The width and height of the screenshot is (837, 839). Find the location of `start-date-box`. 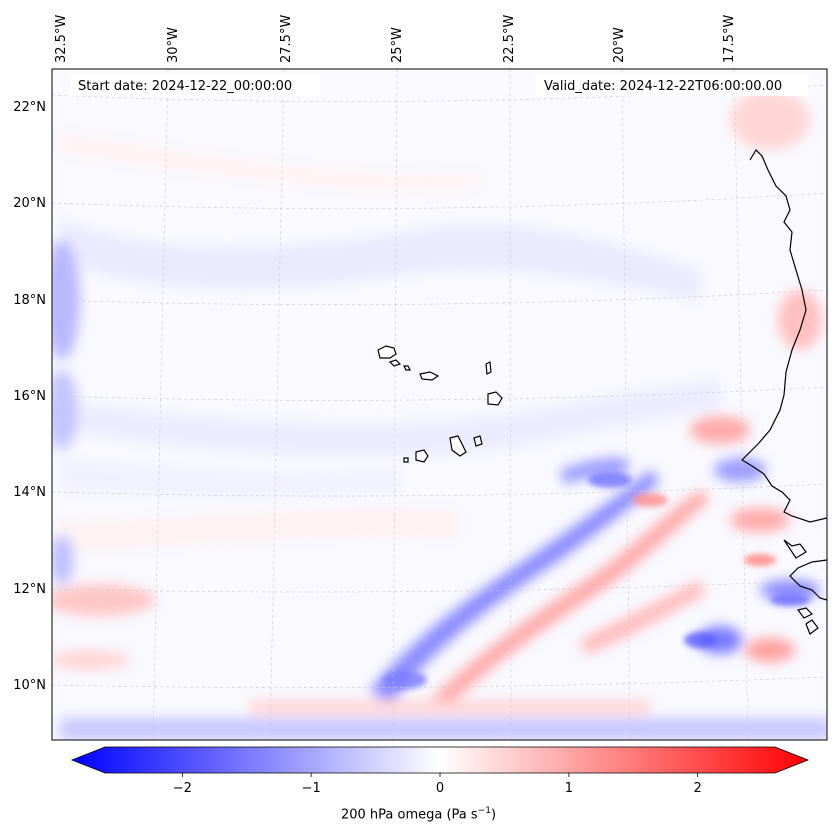

start-date-box is located at coordinates (195, 85).